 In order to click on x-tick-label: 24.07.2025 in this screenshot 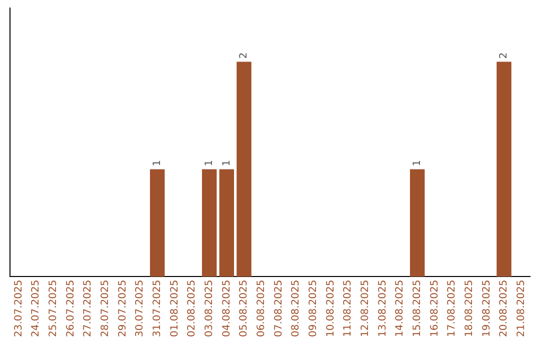, I will do `click(36, 309)`.